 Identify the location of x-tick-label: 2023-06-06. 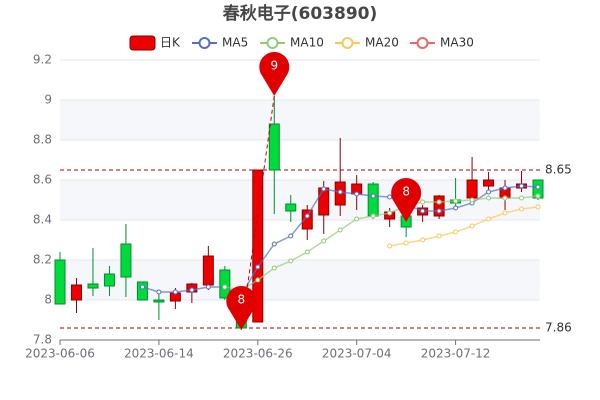
(60, 354).